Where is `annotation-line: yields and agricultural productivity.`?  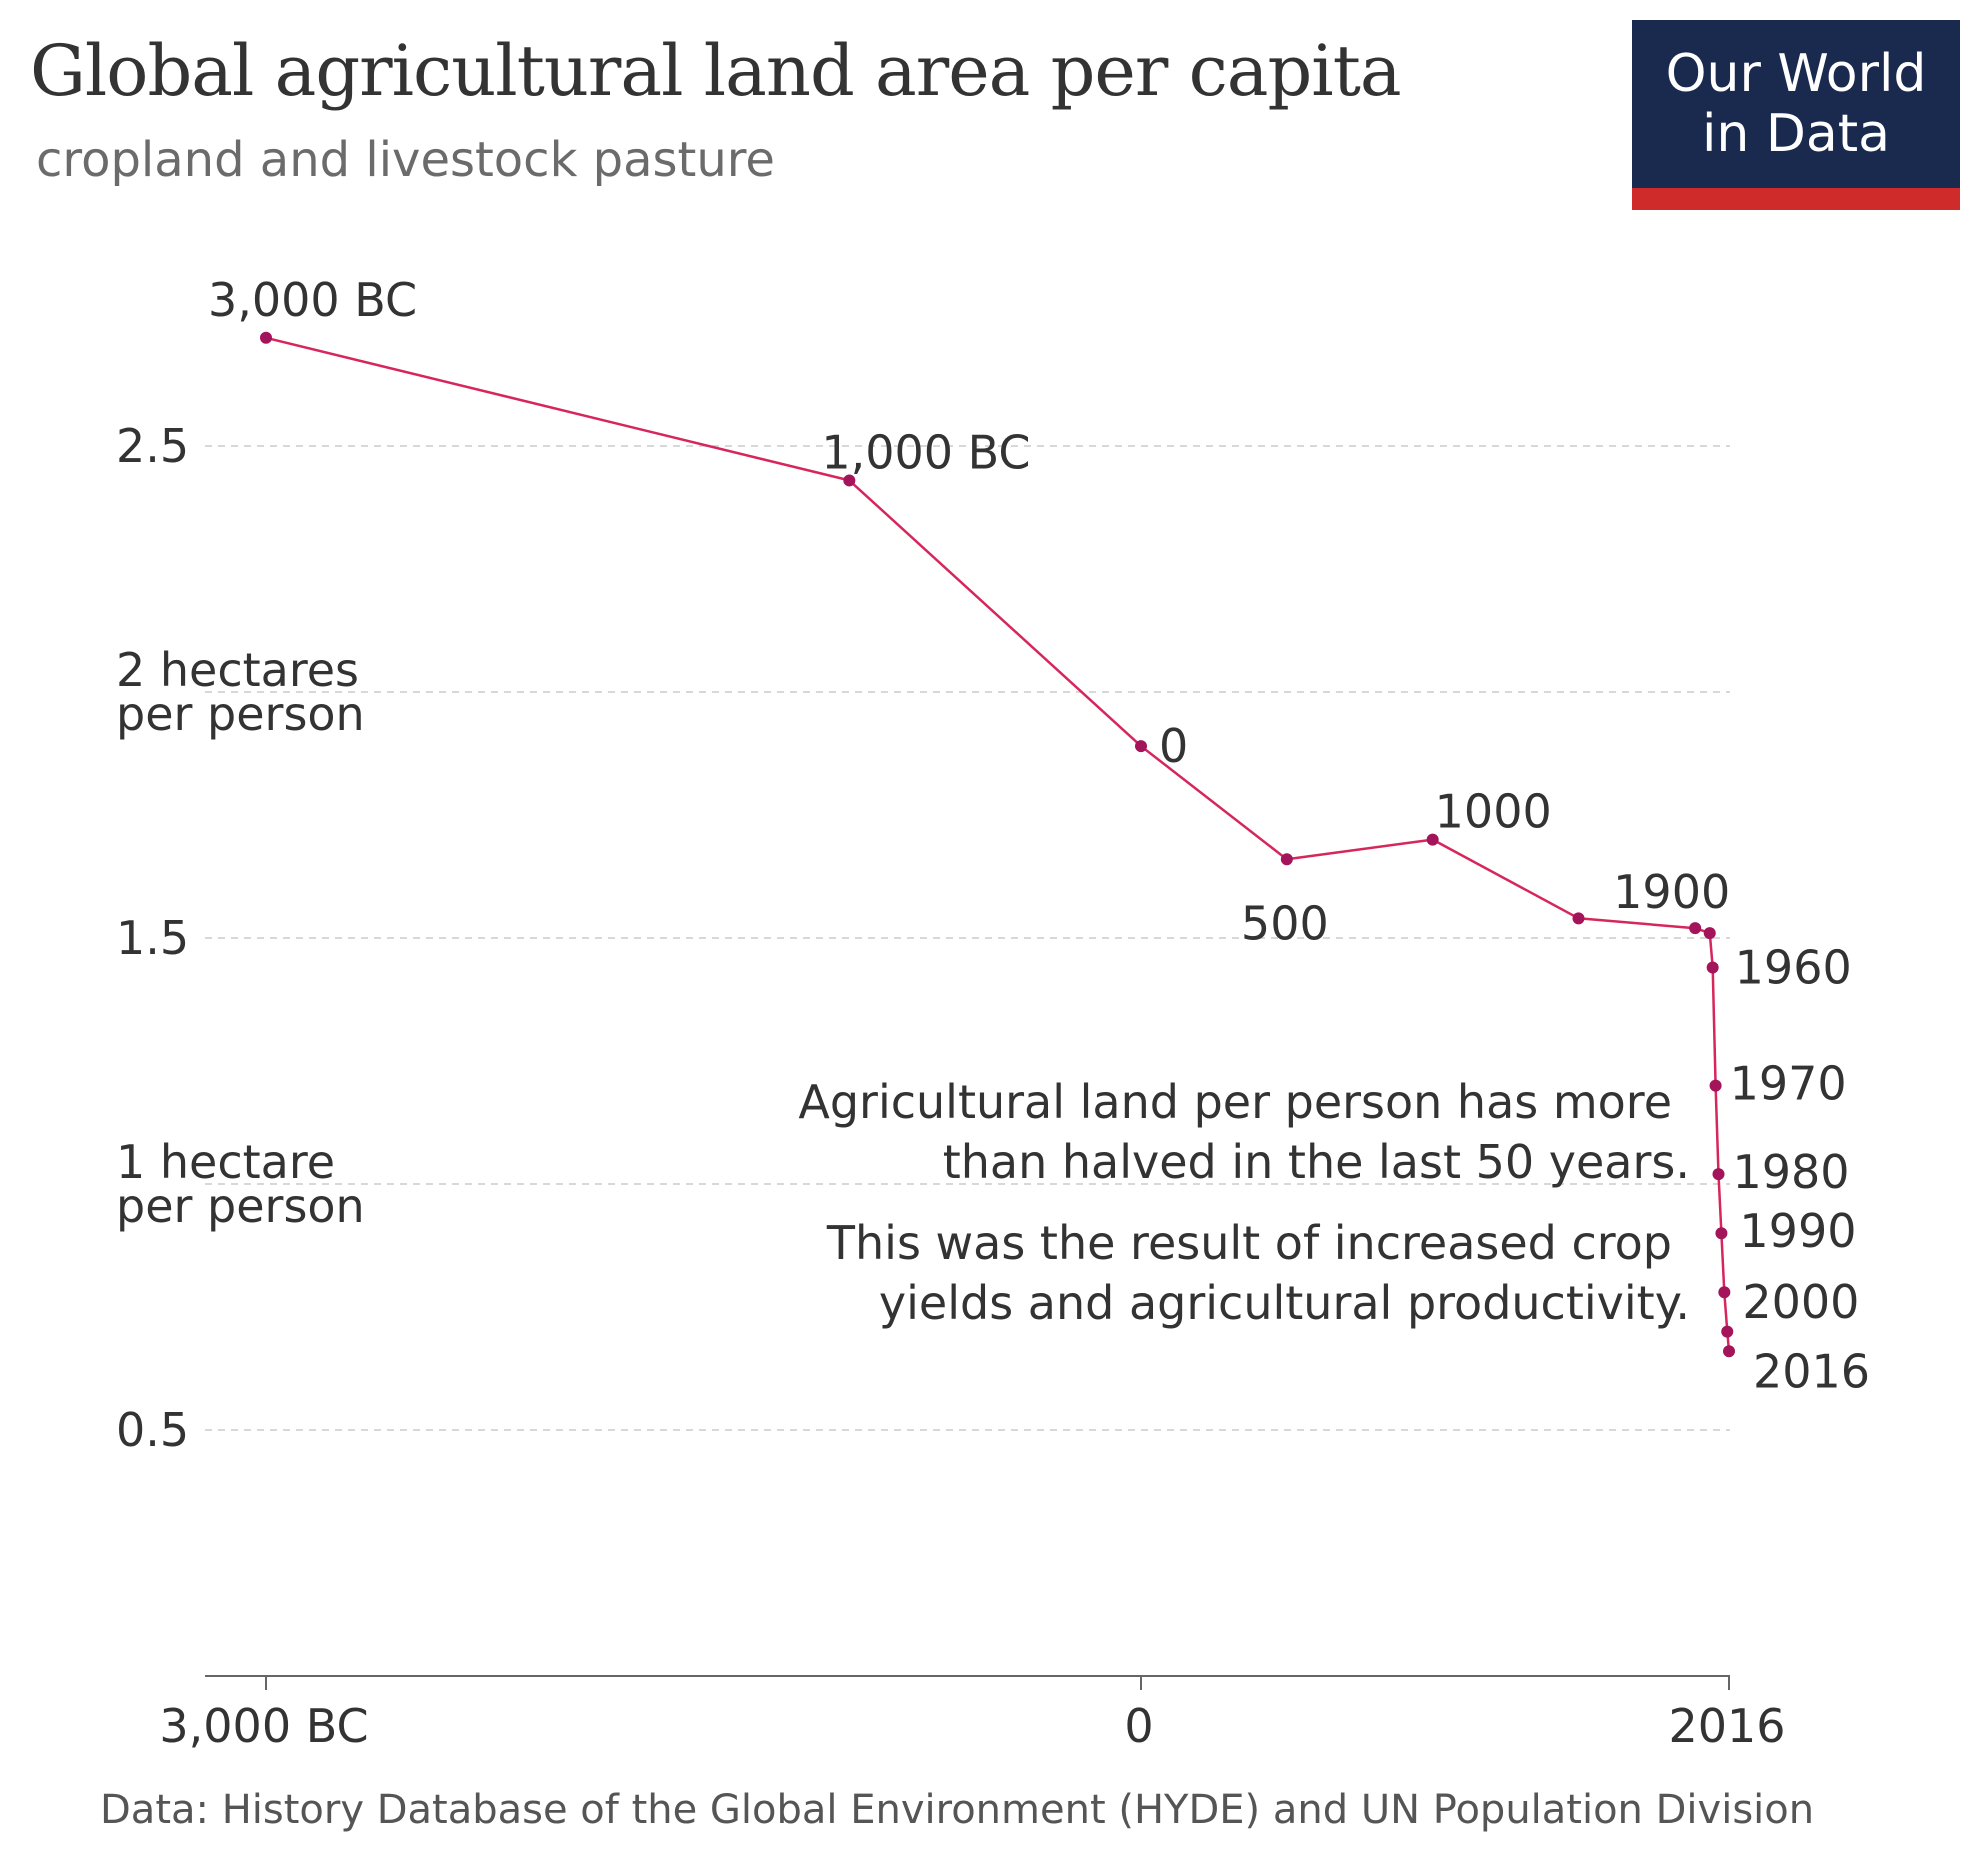 annotation-line: yields and agricultural productivity. is located at coordinates (1284, 1303).